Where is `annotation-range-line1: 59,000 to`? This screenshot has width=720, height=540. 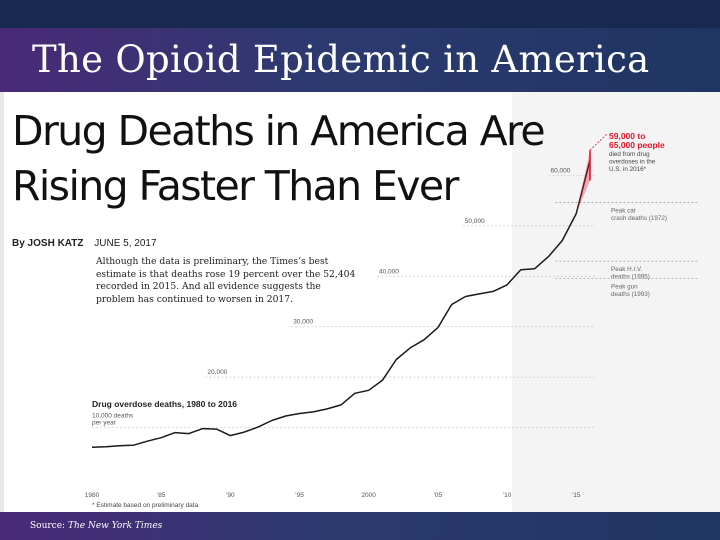 annotation-range-line1: 59,000 to is located at coordinates (627, 136).